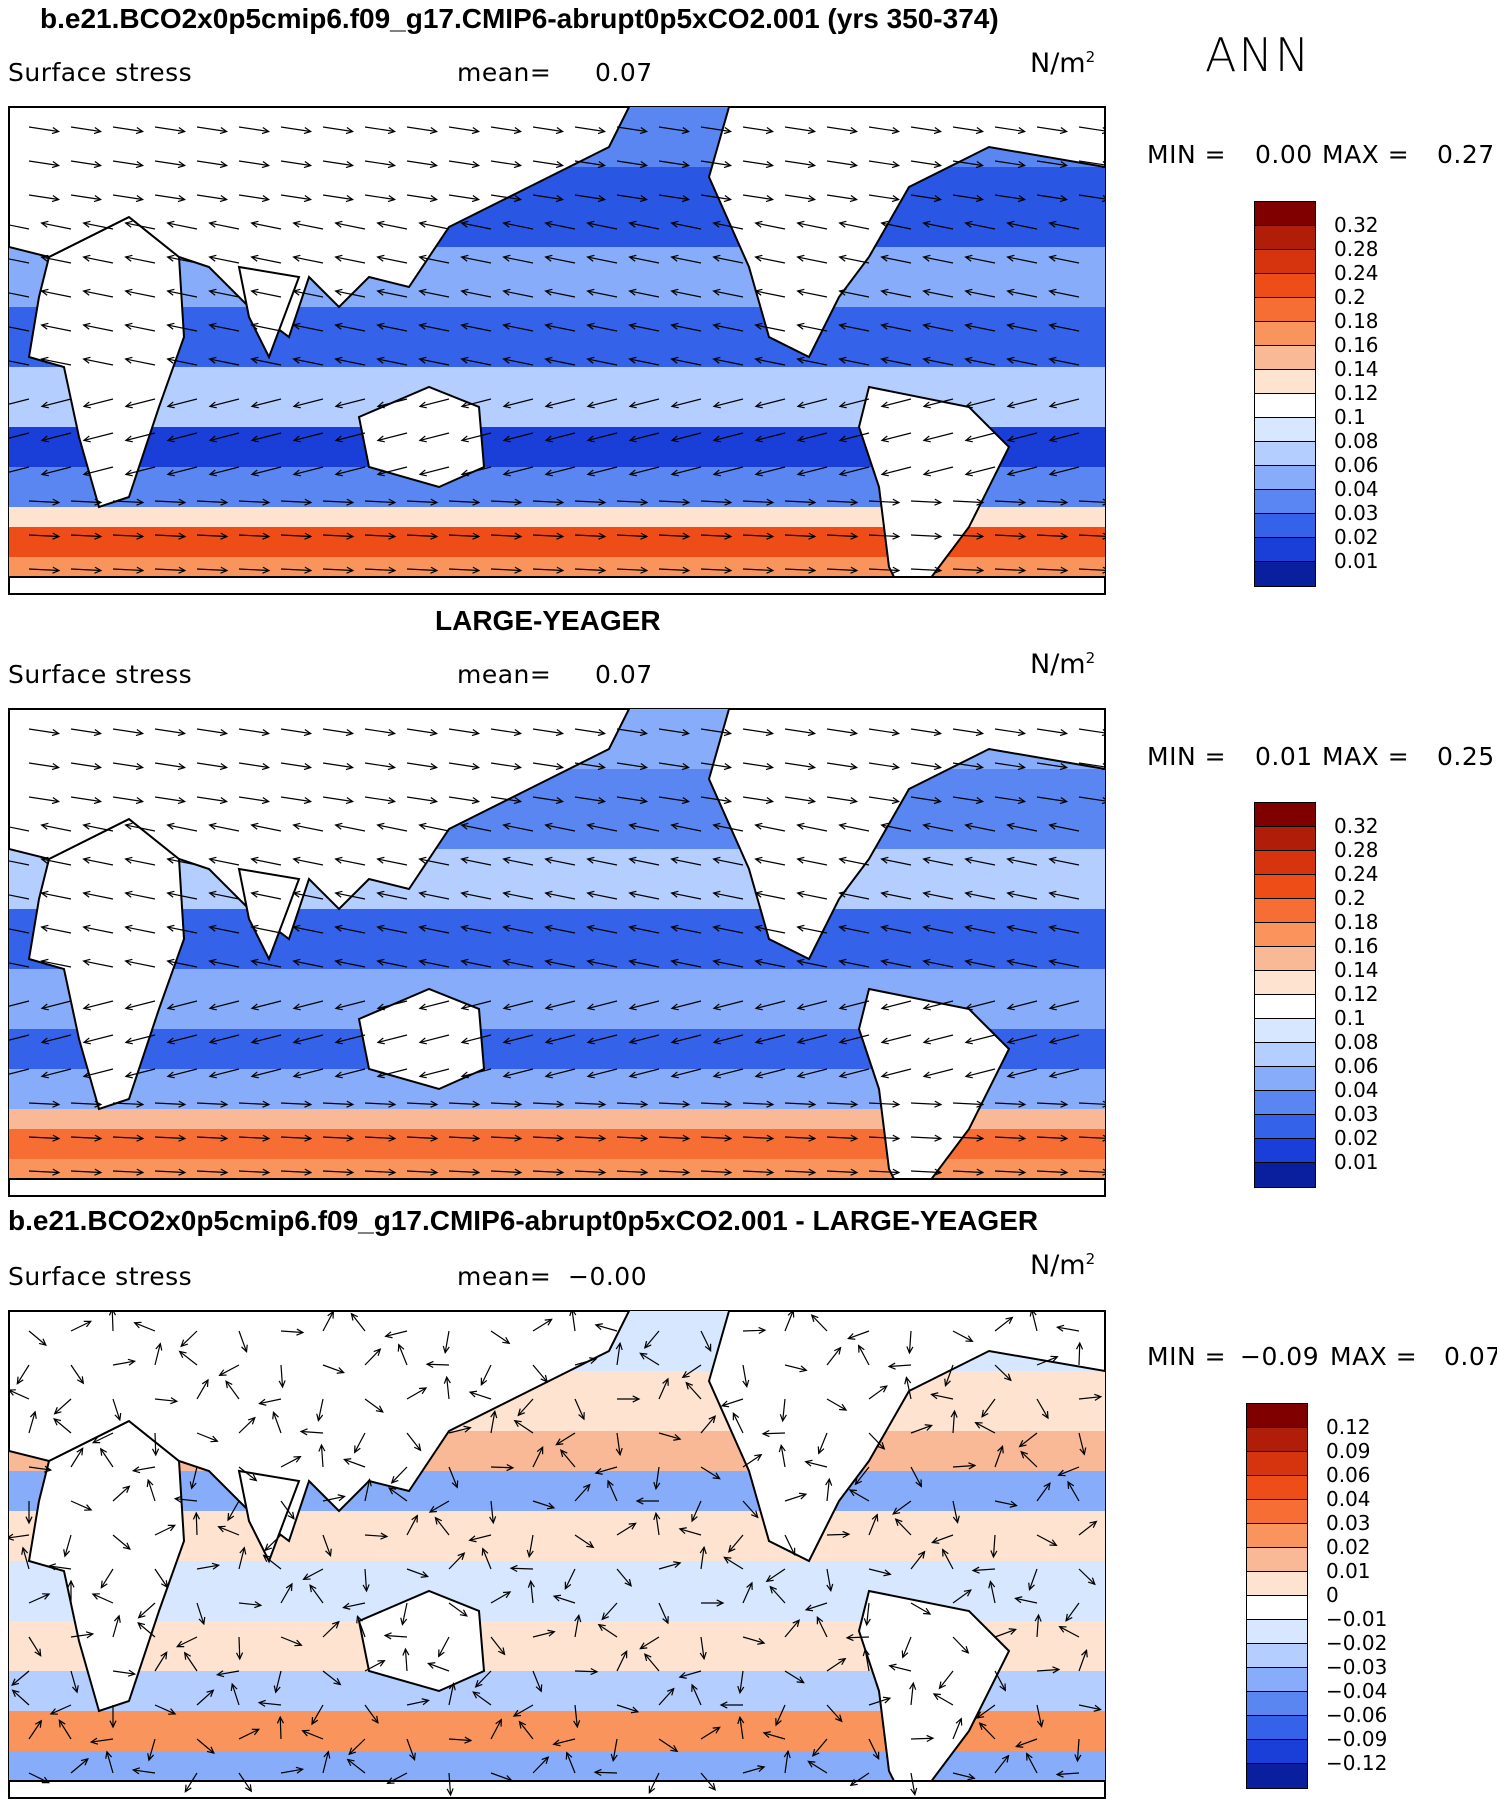 This screenshot has width=1497, height=1803. Describe the element at coordinates (557, 1119) in the screenshot. I see `field-shading` at that location.